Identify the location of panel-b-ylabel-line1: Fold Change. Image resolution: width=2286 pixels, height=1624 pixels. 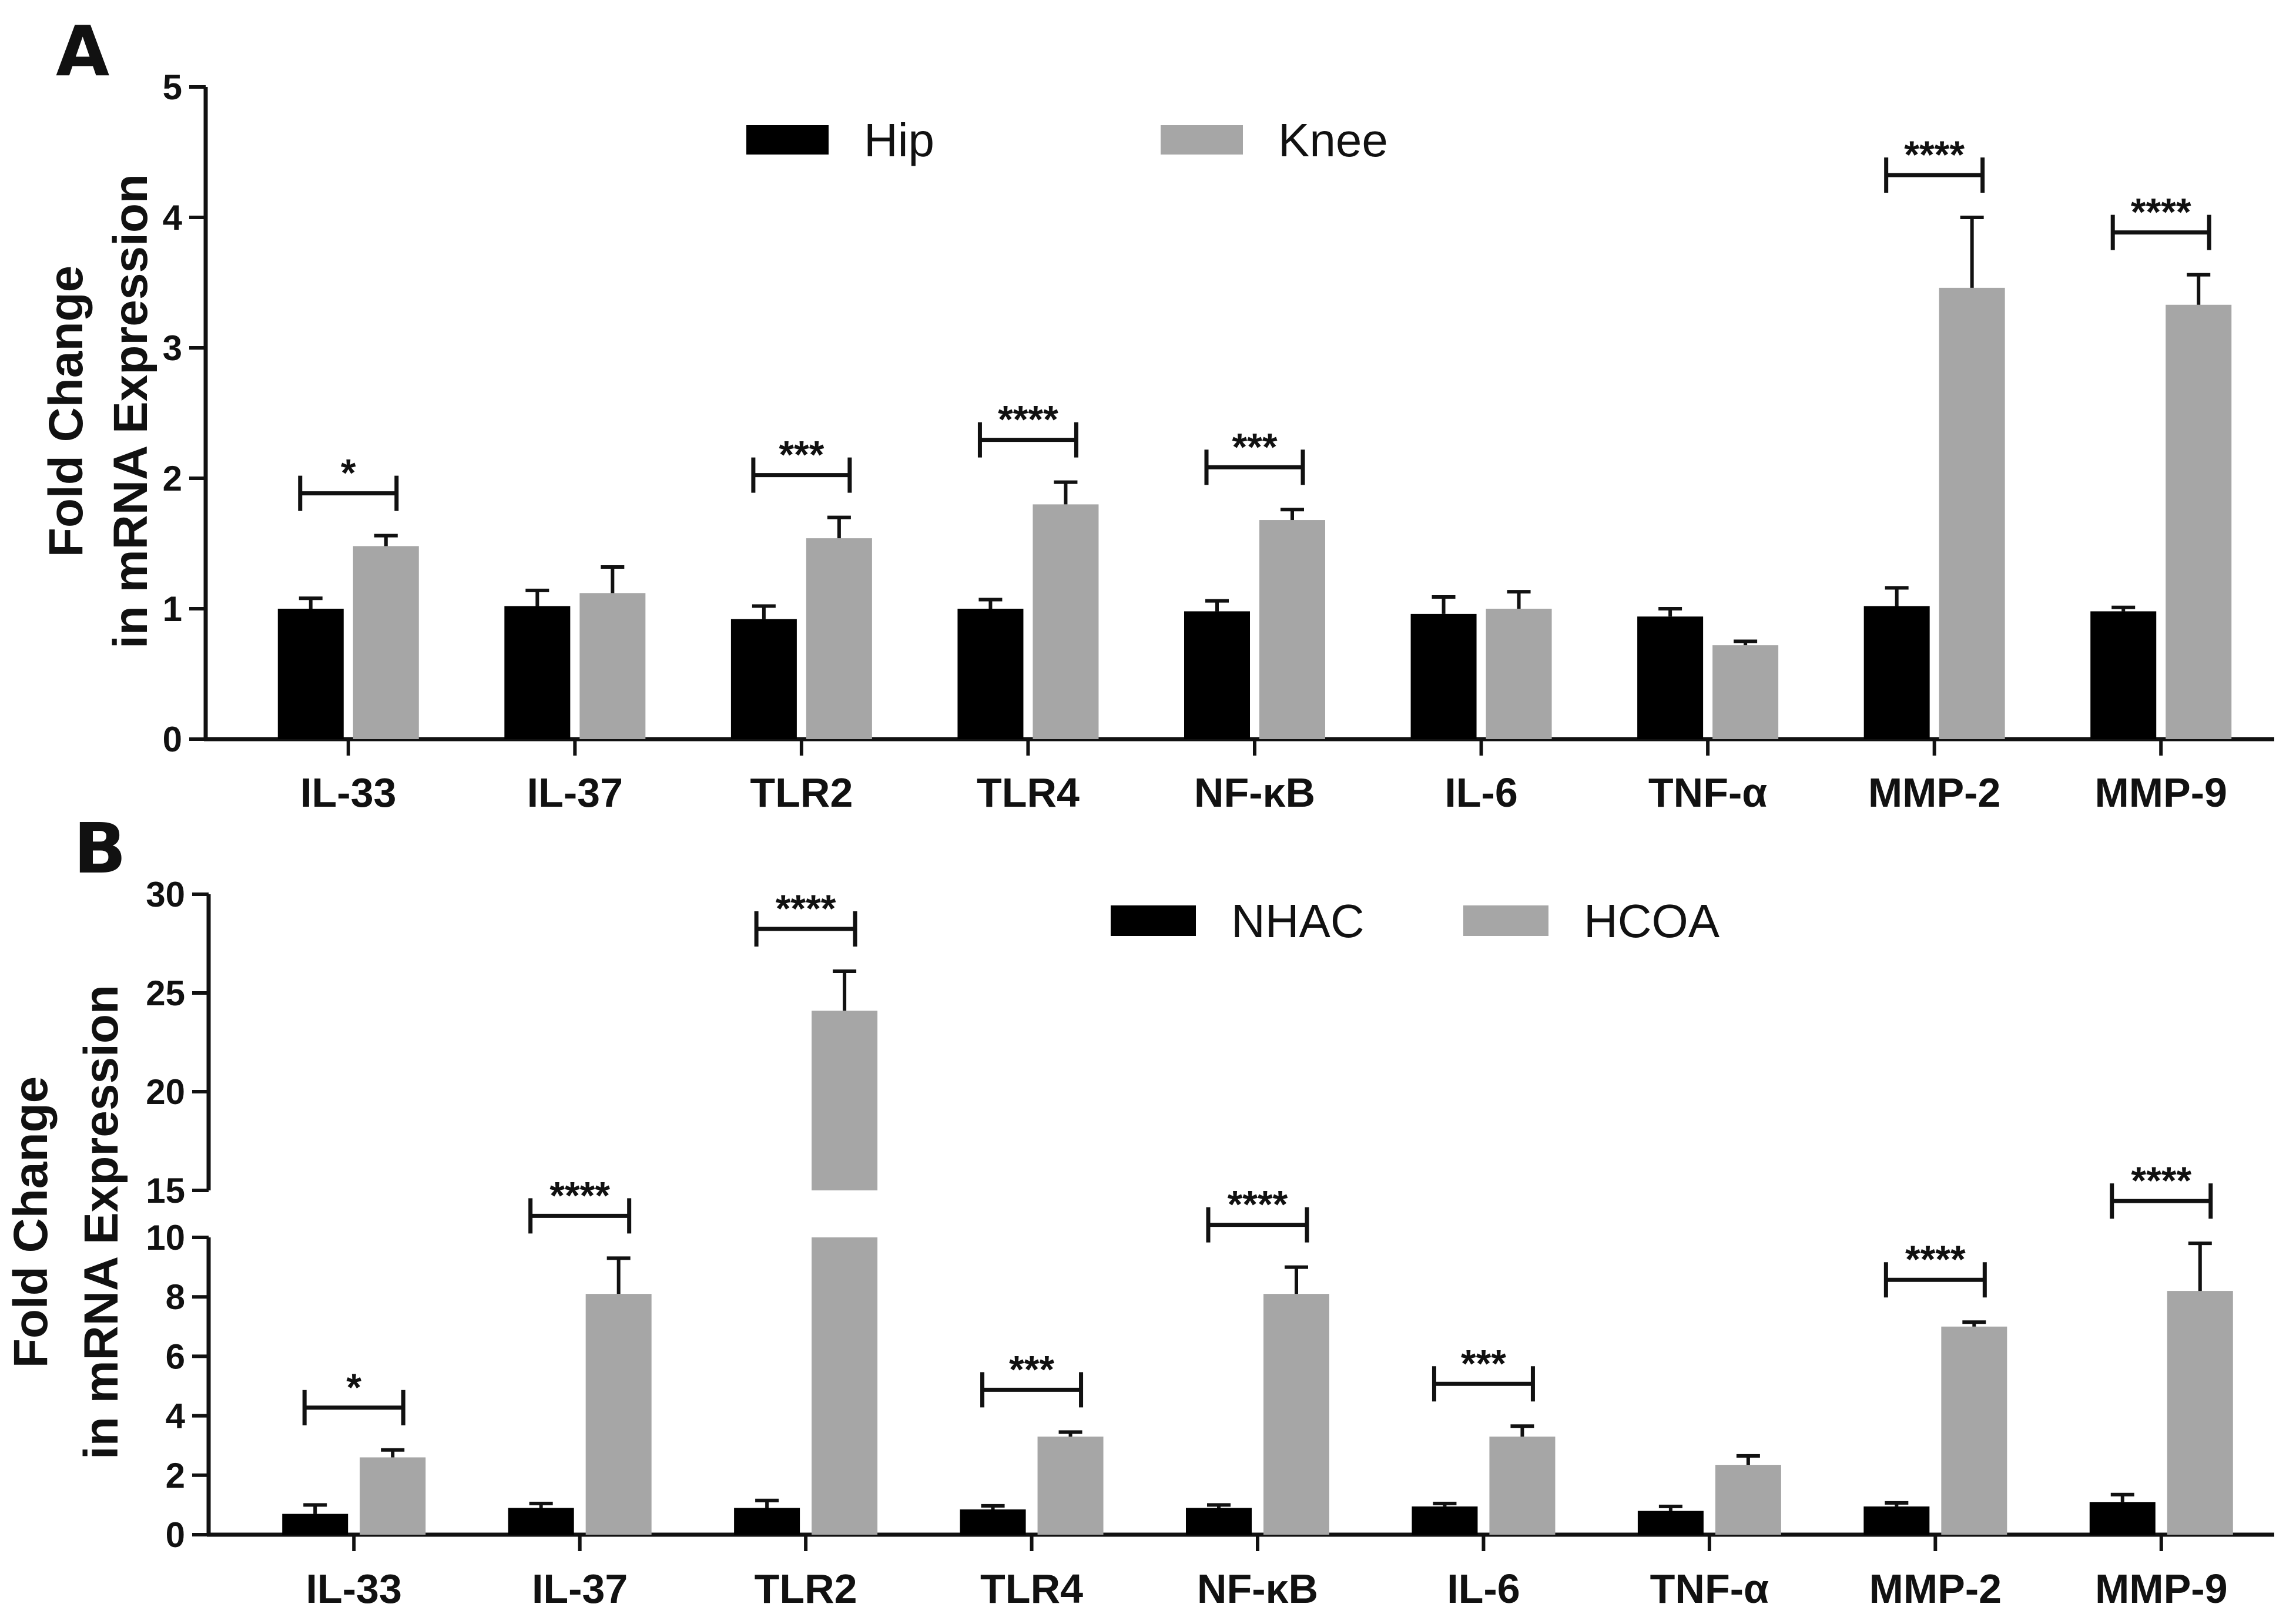
(31, 1222).